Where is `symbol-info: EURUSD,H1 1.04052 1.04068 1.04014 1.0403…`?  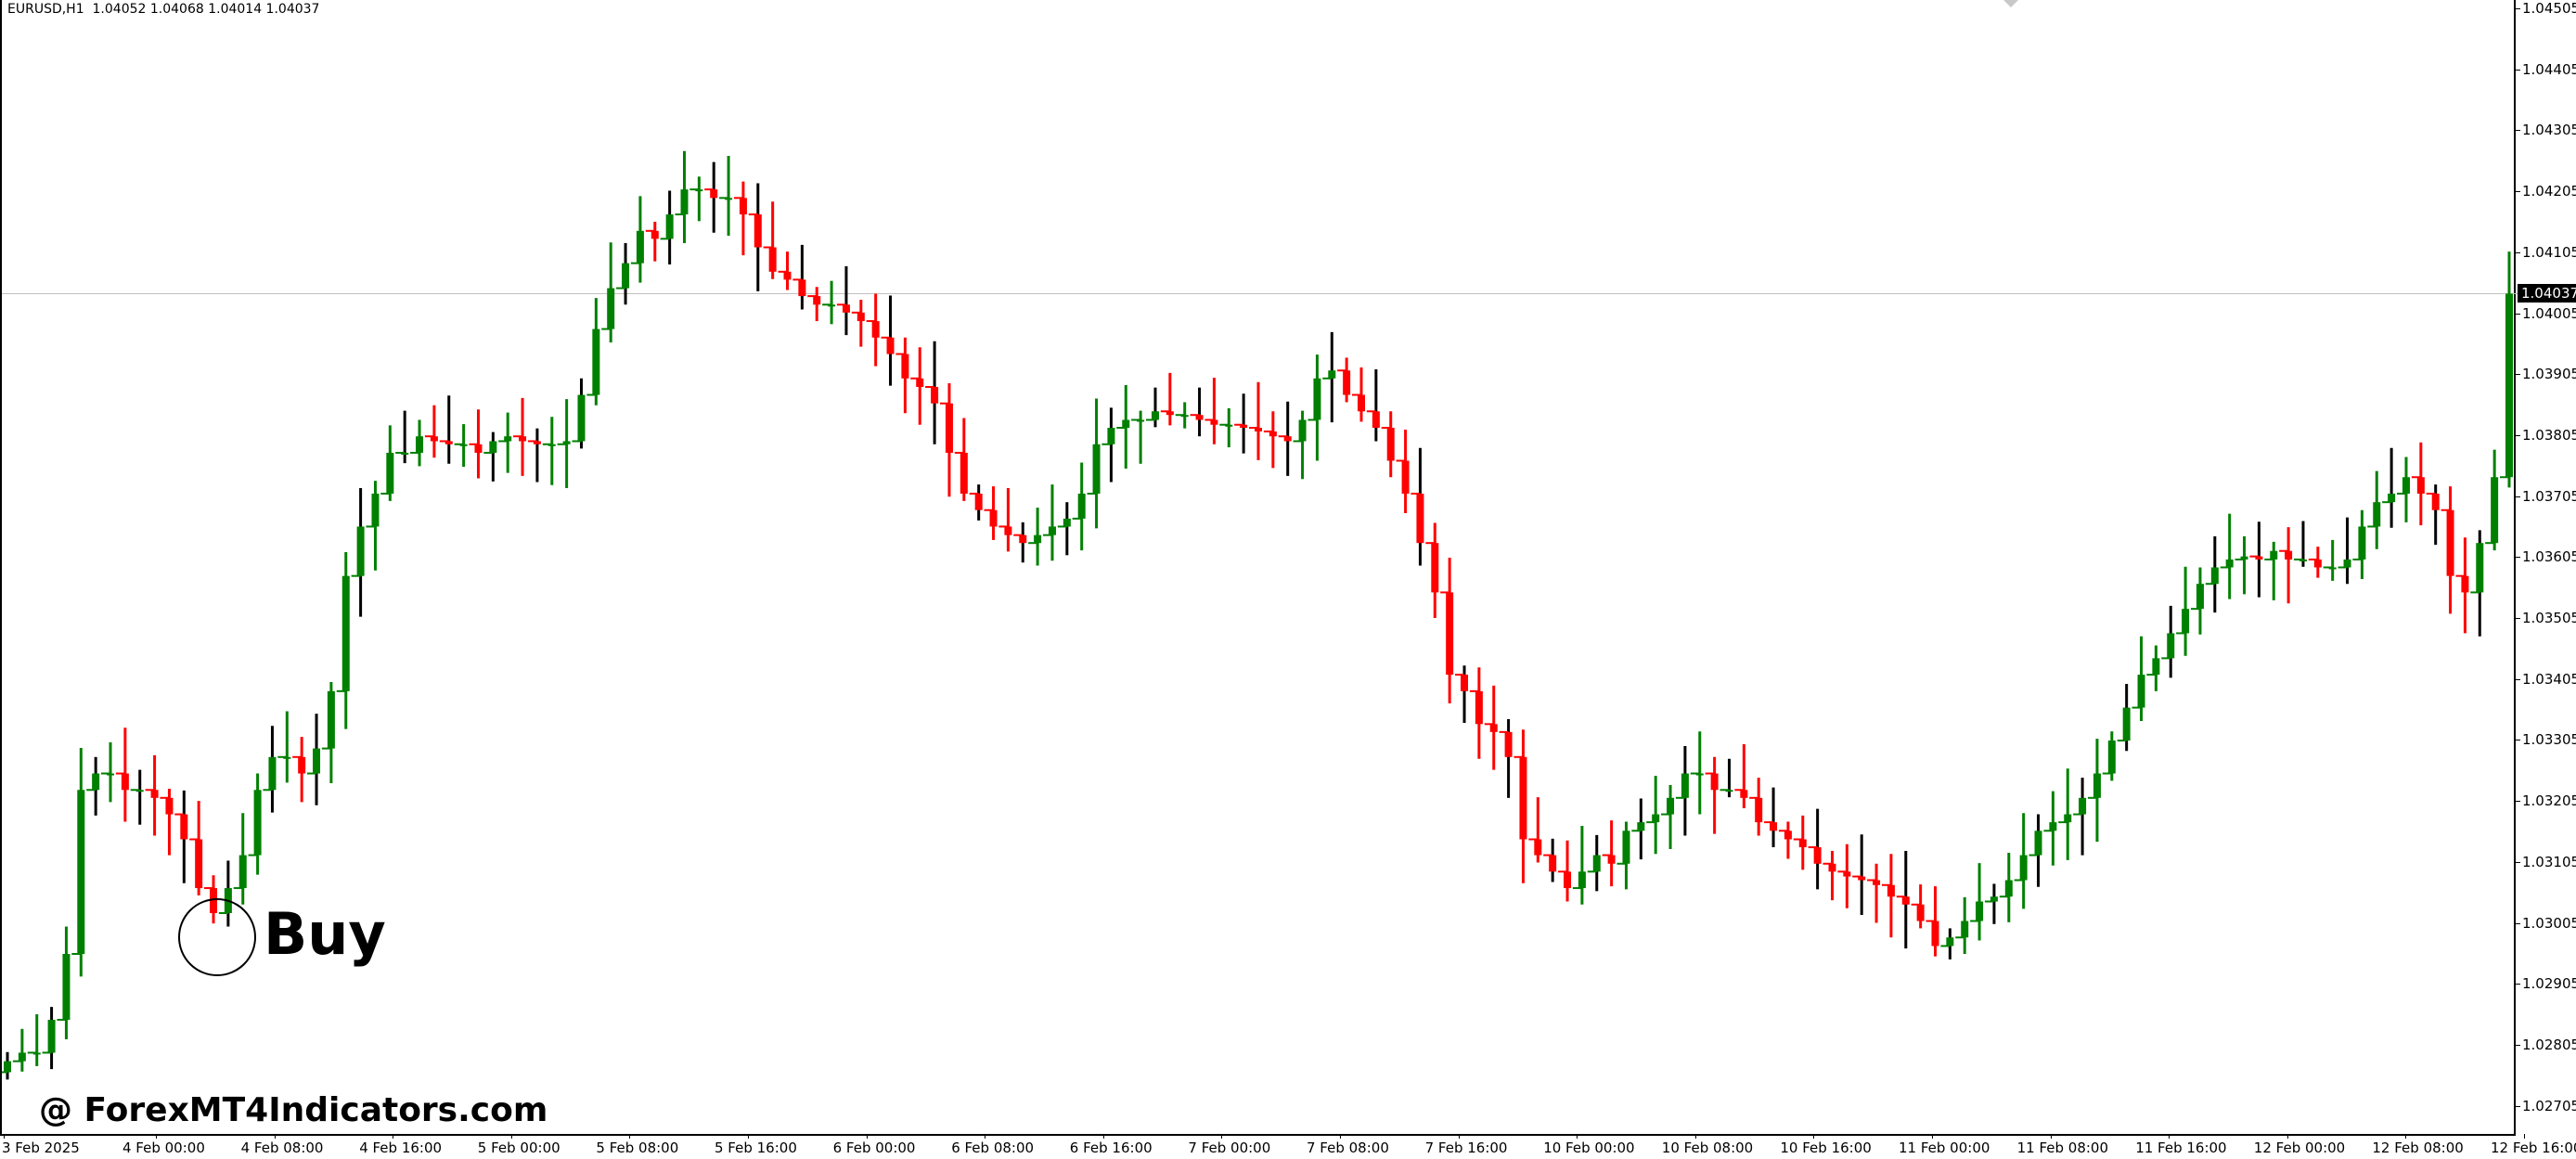
symbol-info: EURUSD,H1 1.04052 1.04068 1.04014 1.0403… is located at coordinates (164, 9).